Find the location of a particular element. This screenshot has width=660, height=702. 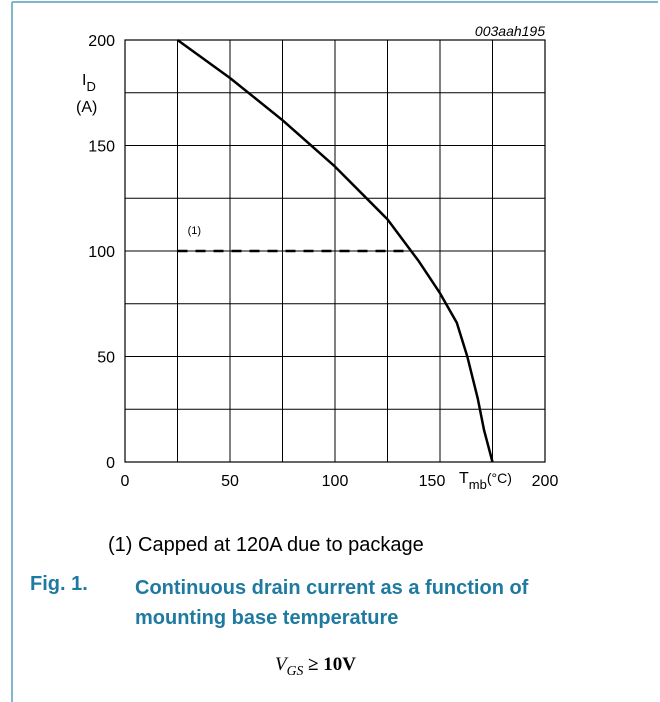

figure-id: 003aah195 is located at coordinates (510, 31).